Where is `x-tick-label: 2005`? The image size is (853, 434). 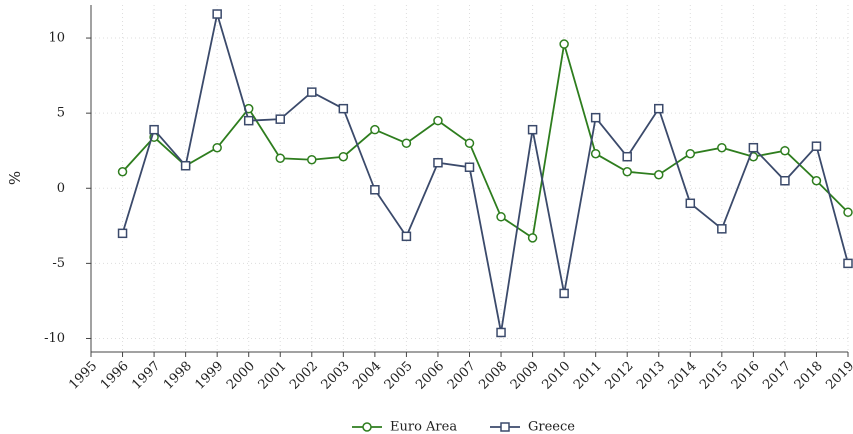
x-tick-label: 2005 is located at coordinates (399, 376).